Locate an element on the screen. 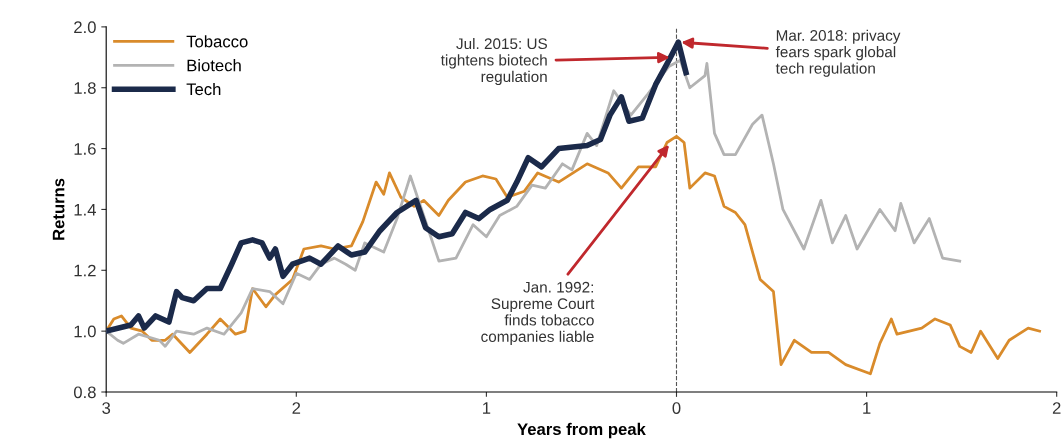  x-axis-title: Years from peak is located at coordinates (581, 430).